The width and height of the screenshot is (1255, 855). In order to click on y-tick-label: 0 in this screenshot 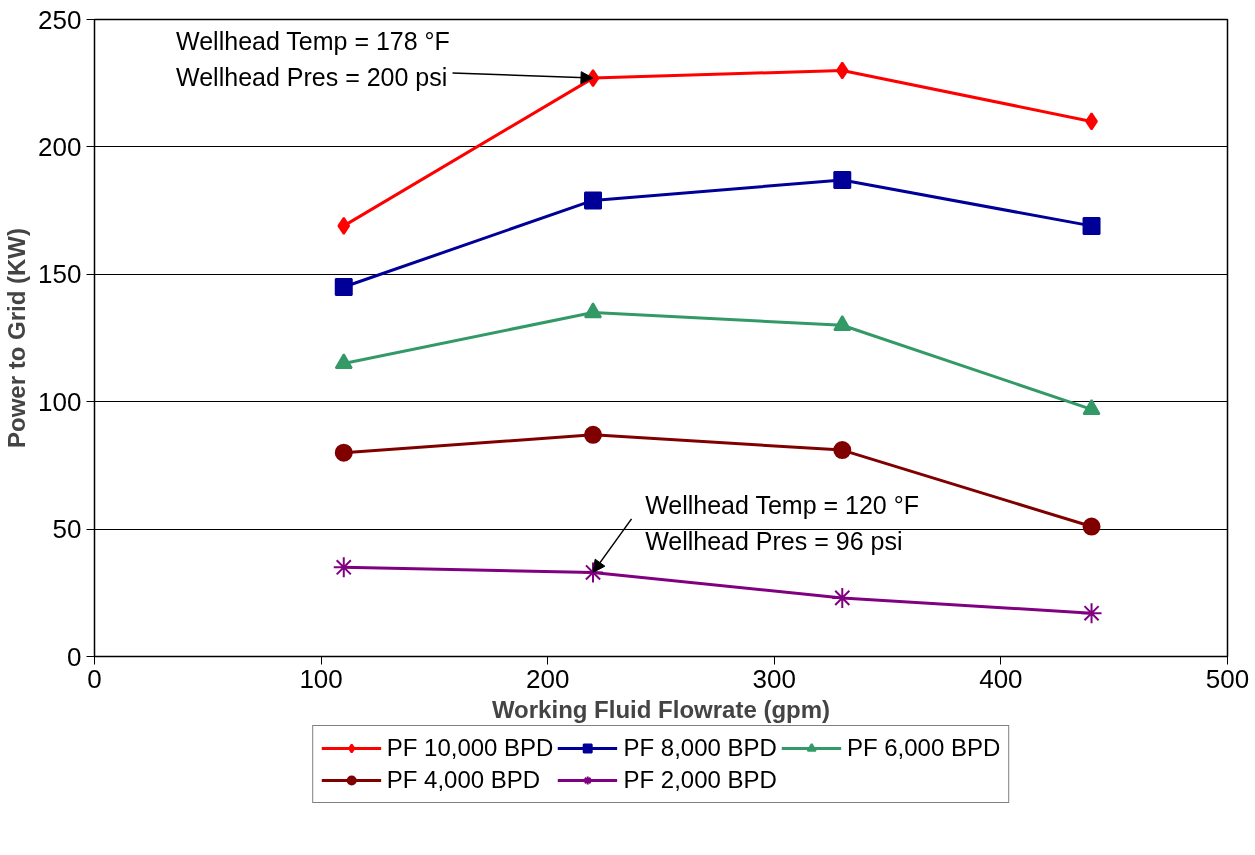, I will do `click(74, 656)`.